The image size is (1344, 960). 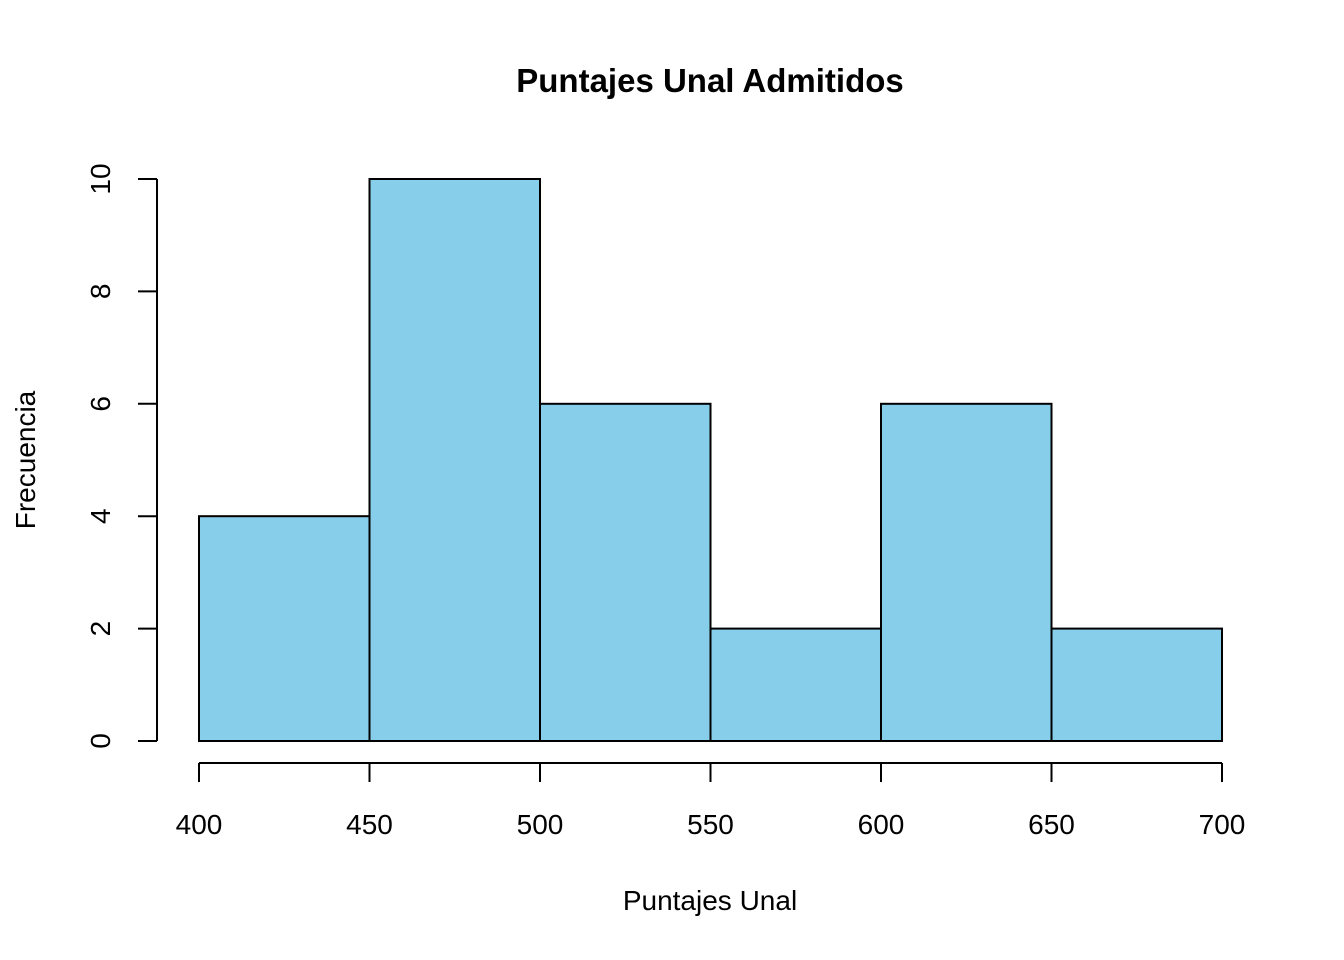 I want to click on x-tick-label-500: 500, so click(x=540, y=824).